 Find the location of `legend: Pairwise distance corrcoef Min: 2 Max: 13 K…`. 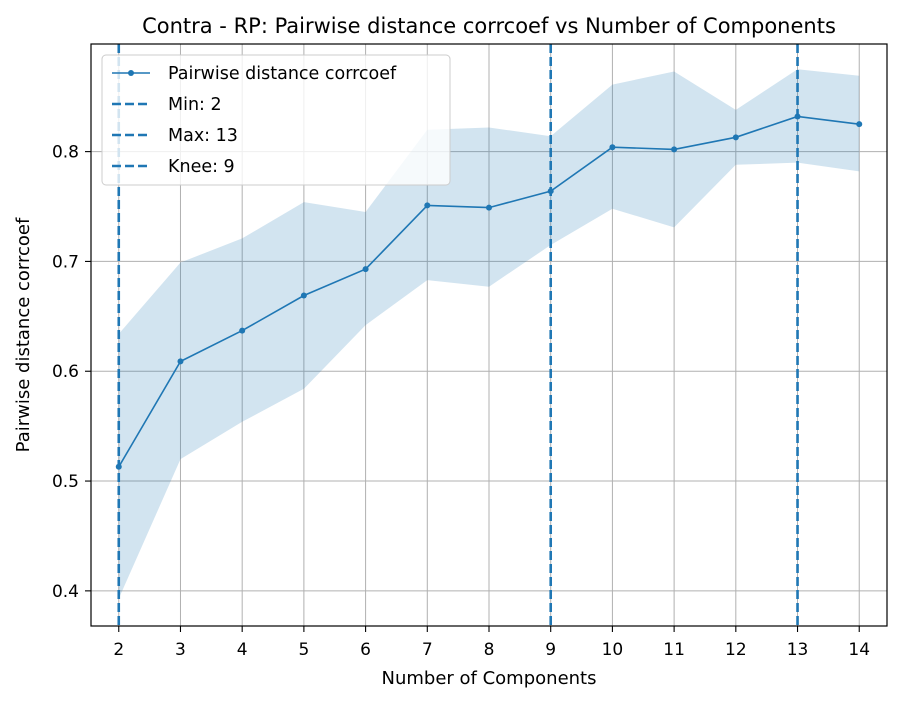

legend: Pairwise distance corrcoef Min: 2 Max: 13 K… is located at coordinates (276, 120).